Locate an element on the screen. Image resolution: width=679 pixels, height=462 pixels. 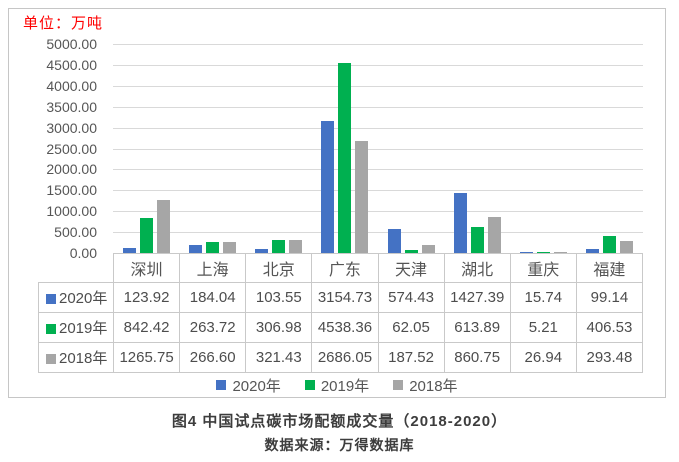
table-cell: 263.72 is located at coordinates (213, 327).